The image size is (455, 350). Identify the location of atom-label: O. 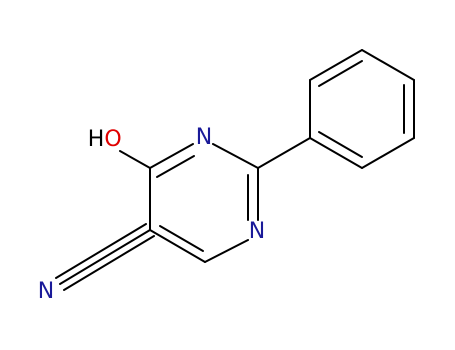
(112, 139).